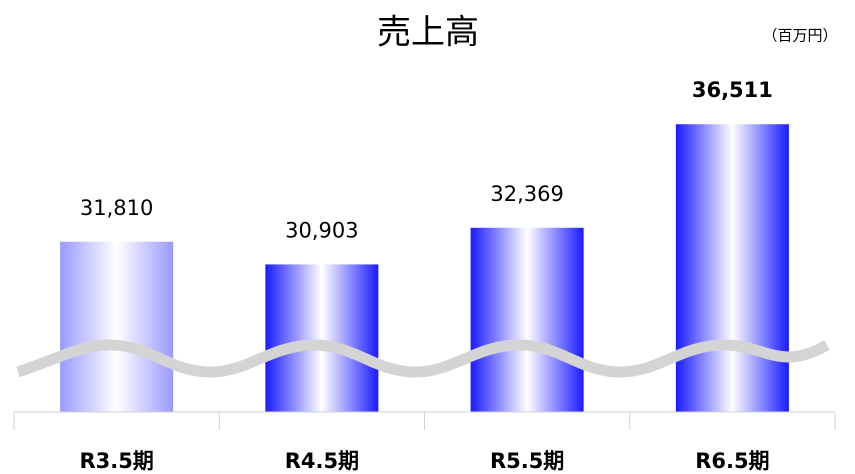 This screenshot has width=855, height=474. What do you see at coordinates (116, 208) in the screenshot?
I see `value-label: 31,810` at bounding box center [116, 208].